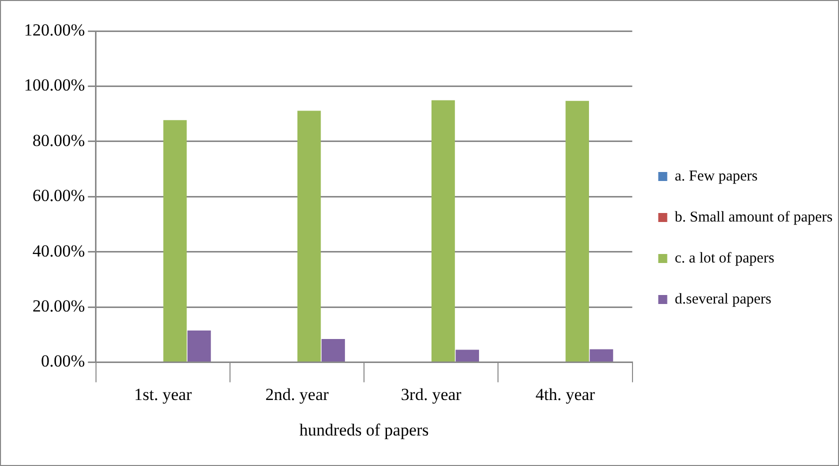 This screenshot has height=466, width=839. What do you see at coordinates (716, 176) in the screenshot?
I see `legend-label: a. Few papers` at bounding box center [716, 176].